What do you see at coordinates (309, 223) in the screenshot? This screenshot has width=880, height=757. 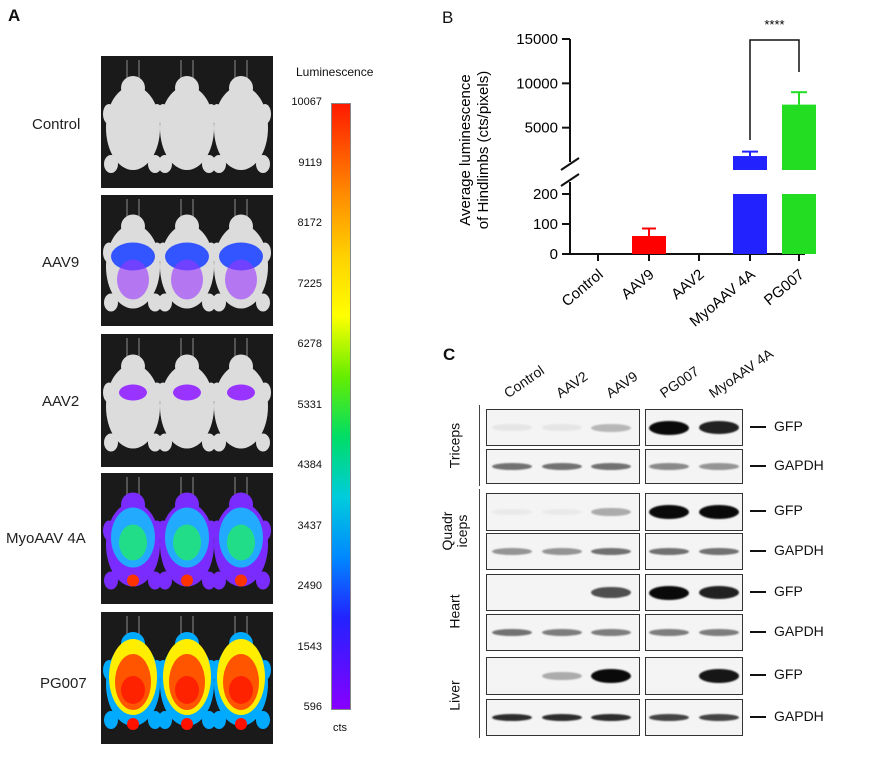 I see `colorbar-tick-label: 8172` at bounding box center [309, 223].